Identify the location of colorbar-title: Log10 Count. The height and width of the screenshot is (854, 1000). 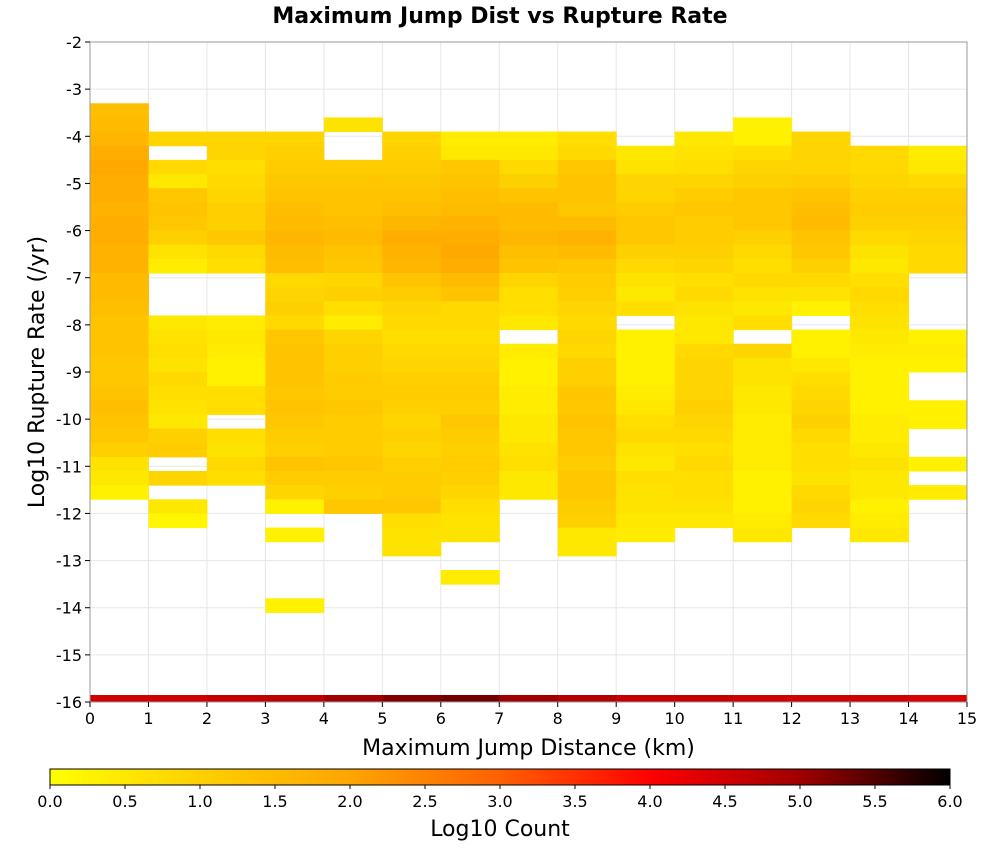
(500, 829).